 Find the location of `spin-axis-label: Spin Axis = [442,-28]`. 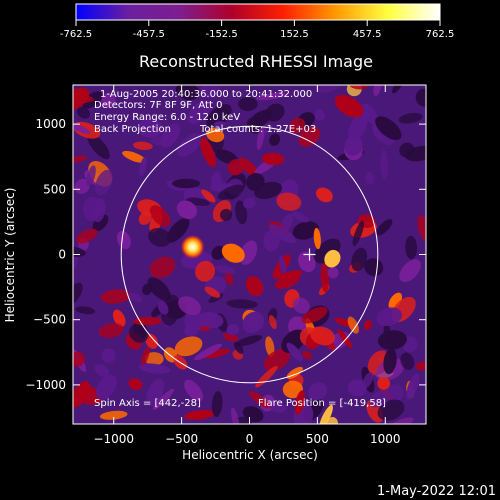

spin-axis-label: Spin Axis = [442,-28] is located at coordinates (147, 403).